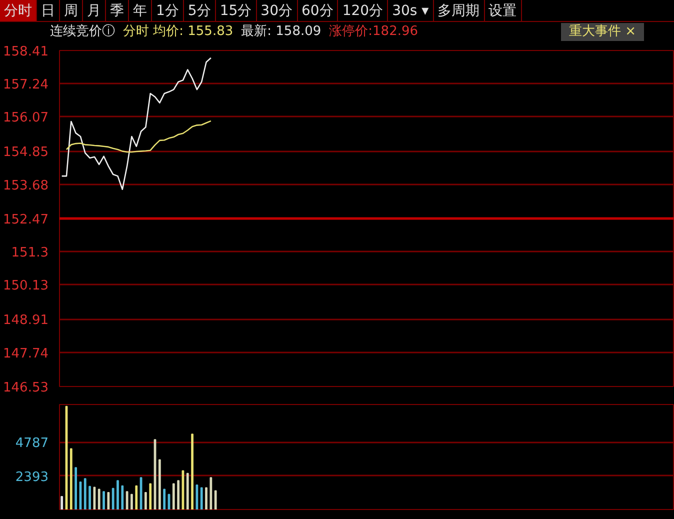  I want to click on y-tick-label: 146.53, so click(26, 388).